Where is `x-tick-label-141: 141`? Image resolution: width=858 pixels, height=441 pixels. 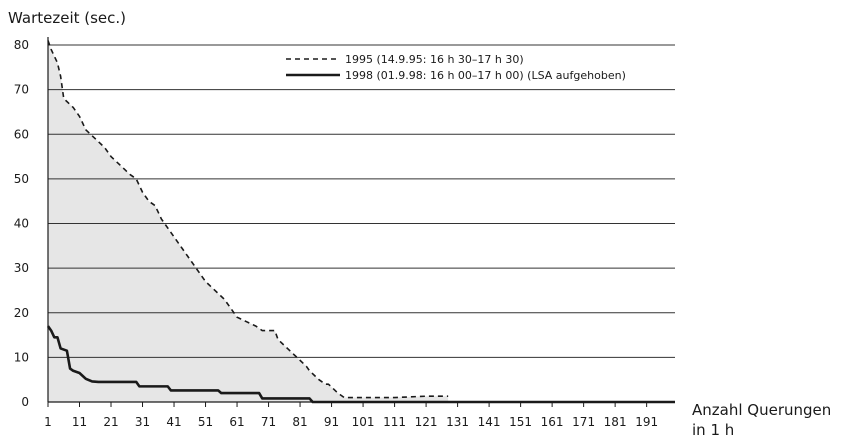 x-tick-label-141: 141 is located at coordinates (489, 422).